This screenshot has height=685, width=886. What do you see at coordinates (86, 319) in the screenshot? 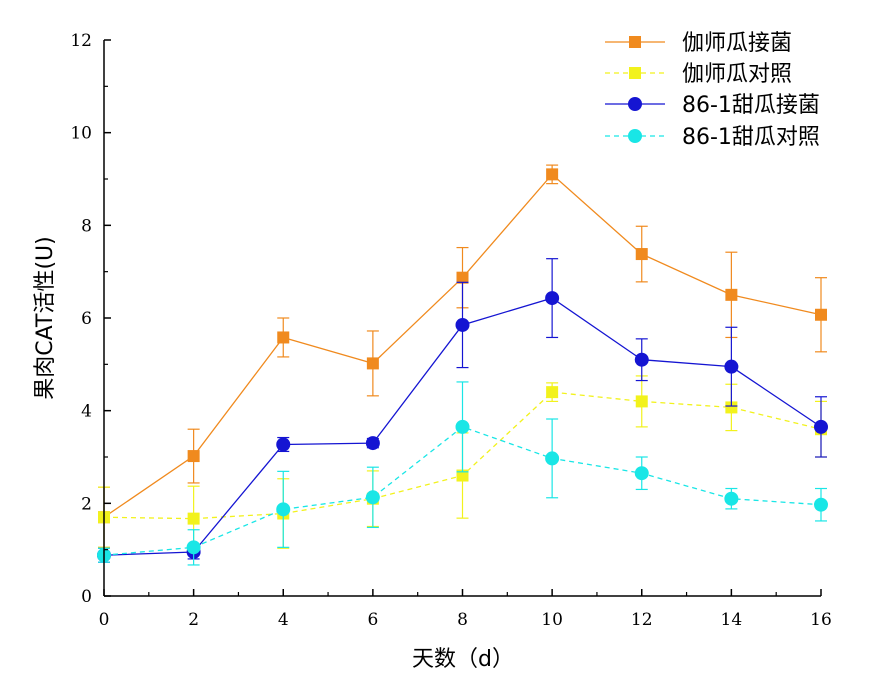
I see `y-tick-label: 6` at bounding box center [86, 319].